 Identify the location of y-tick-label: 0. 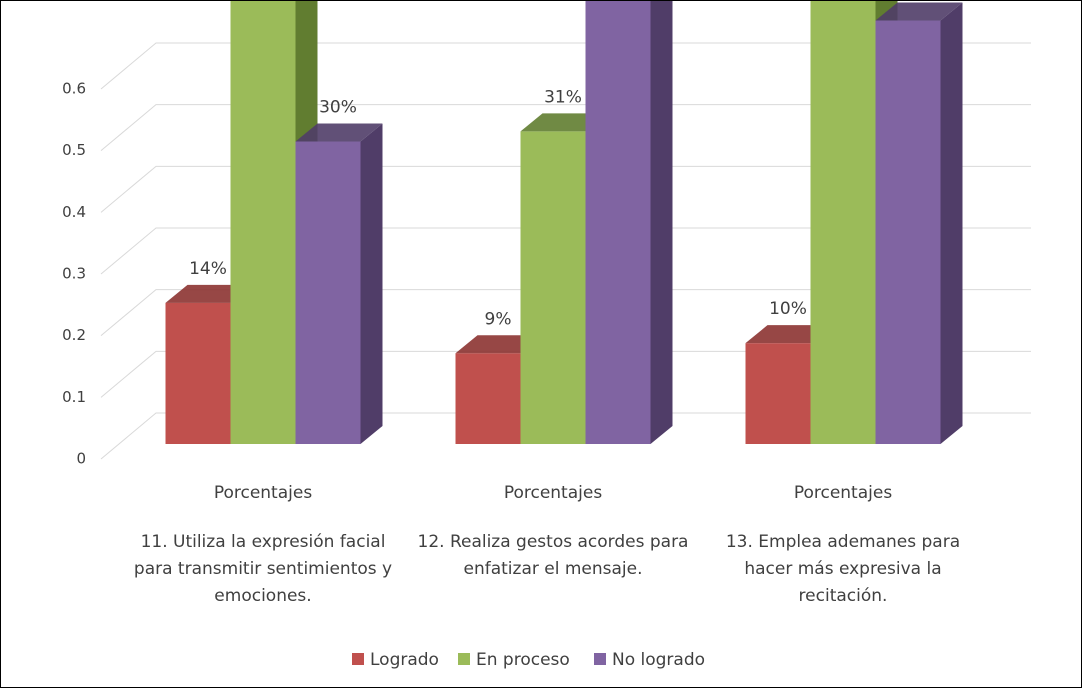
(81, 459).